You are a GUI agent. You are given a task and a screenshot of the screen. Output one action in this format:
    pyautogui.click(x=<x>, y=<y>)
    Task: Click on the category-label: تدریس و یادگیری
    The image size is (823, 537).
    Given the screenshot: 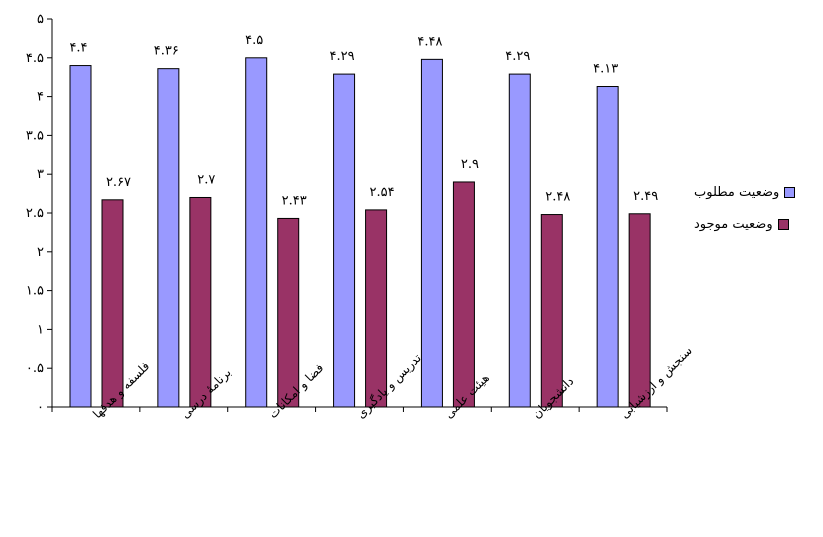 What is the action you would take?
    pyautogui.click(x=389, y=386)
    